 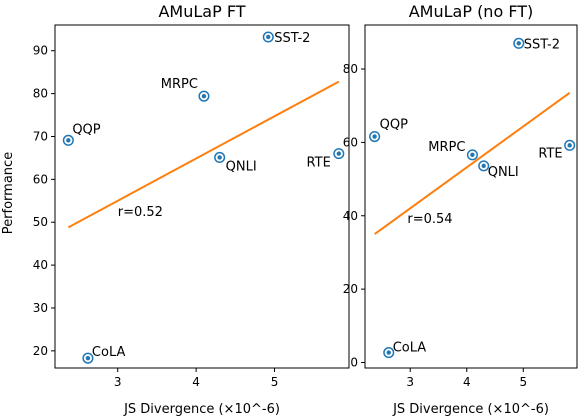 I want to click on trend-line, so click(x=472, y=163).